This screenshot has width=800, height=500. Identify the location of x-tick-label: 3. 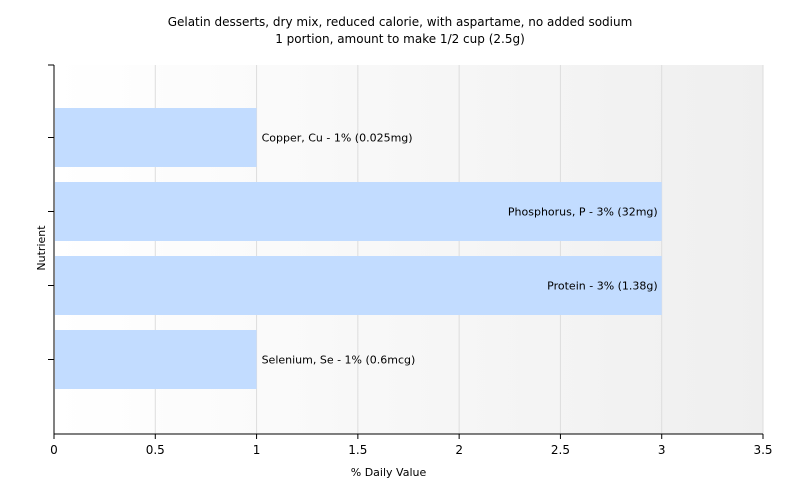
(662, 450).